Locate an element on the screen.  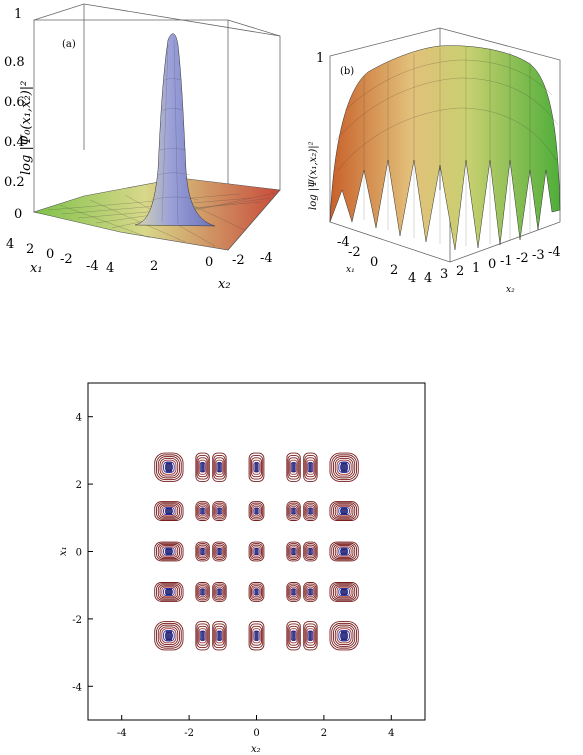
panel-a-ztick-label: 0 is located at coordinates (18, 214).